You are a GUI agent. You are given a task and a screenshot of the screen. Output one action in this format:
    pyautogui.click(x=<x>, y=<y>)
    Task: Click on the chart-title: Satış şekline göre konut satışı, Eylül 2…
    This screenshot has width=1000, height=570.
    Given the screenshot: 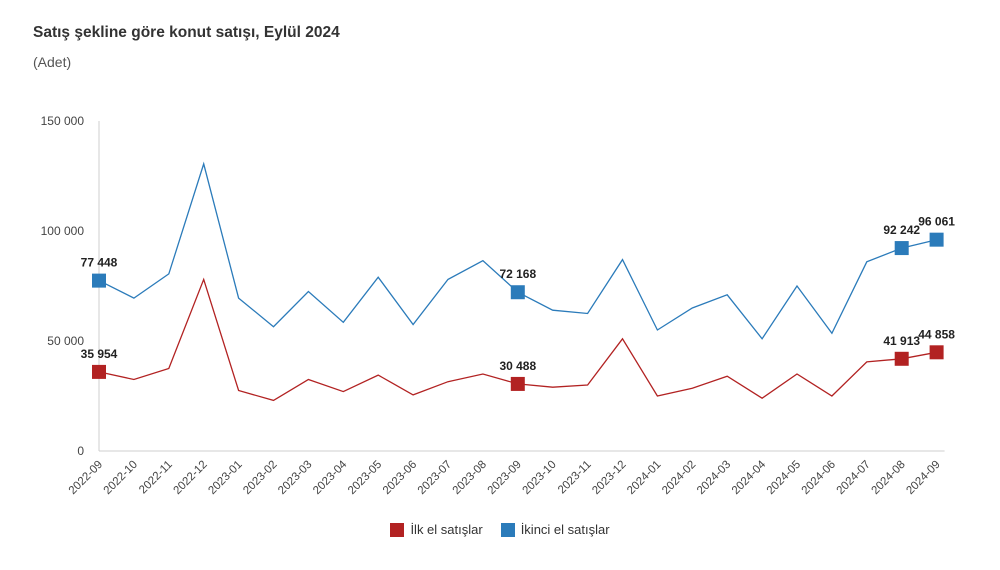 What is the action you would take?
    pyautogui.click(x=186, y=32)
    